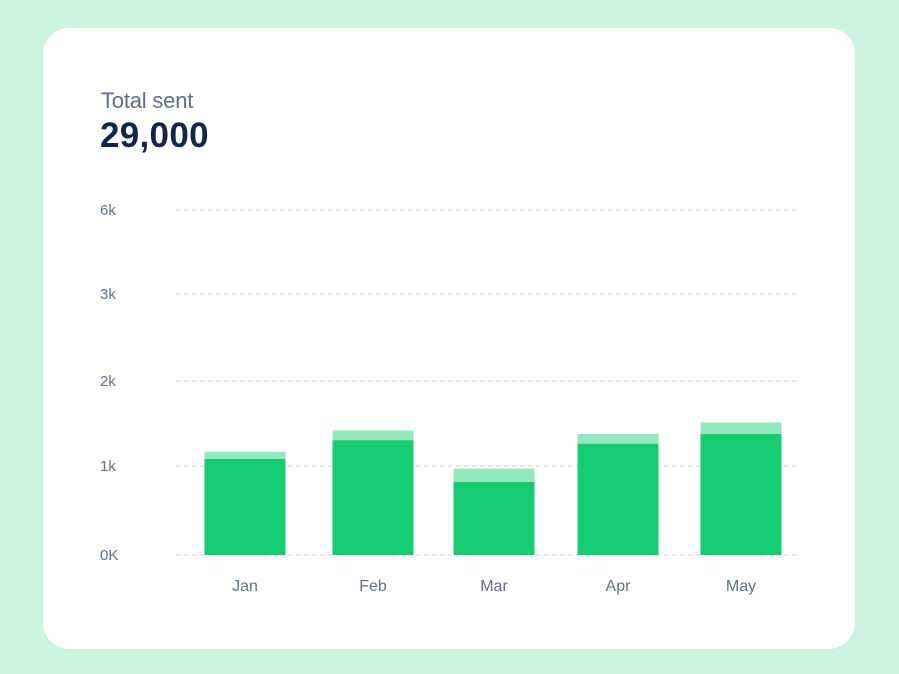 The width and height of the screenshot is (899, 674). I want to click on total-sent-value: 29,000, so click(154, 135).